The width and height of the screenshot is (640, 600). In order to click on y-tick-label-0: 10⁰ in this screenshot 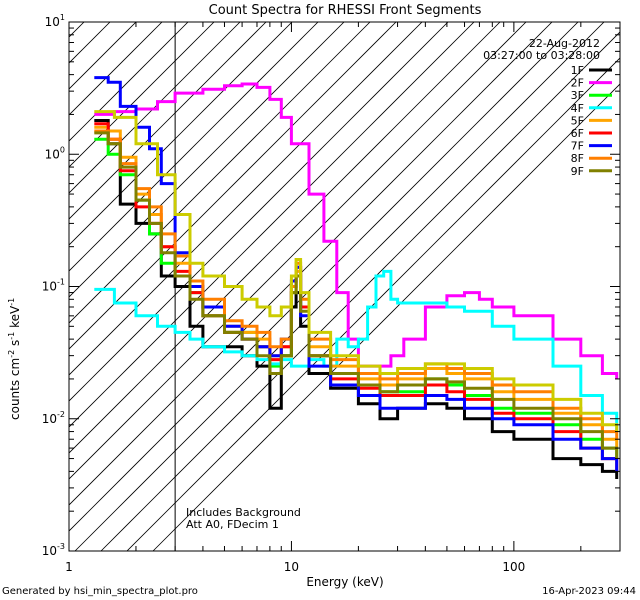, I will do `click(55, 153)`.